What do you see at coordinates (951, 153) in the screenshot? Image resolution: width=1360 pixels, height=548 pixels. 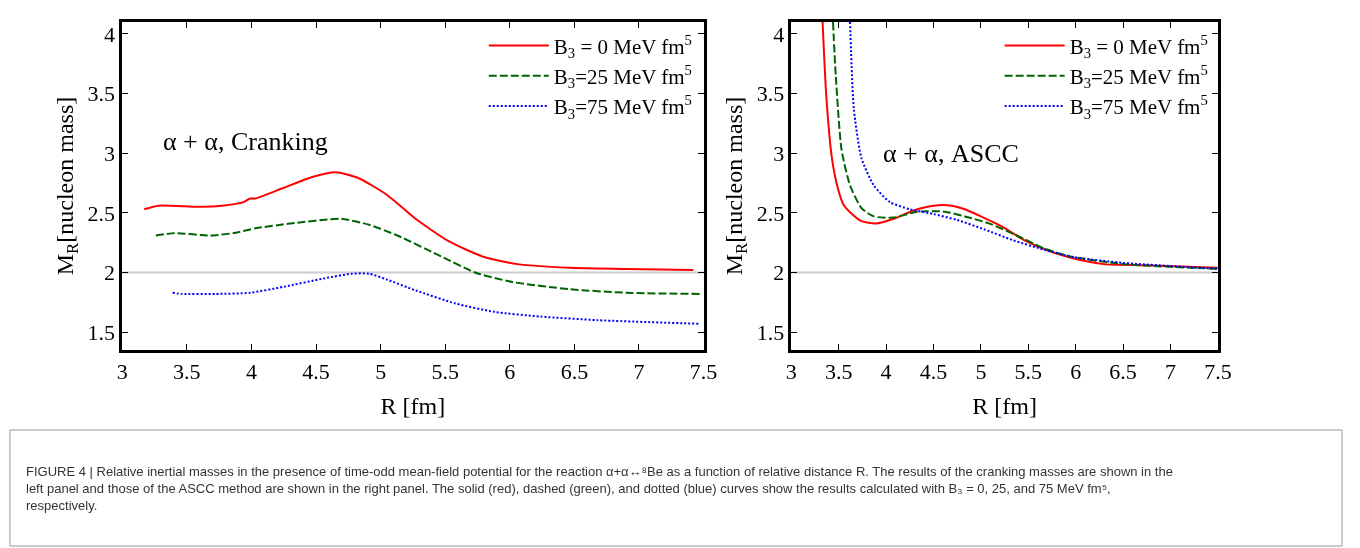 I see `annotation: α + α, ASCC` at bounding box center [951, 153].